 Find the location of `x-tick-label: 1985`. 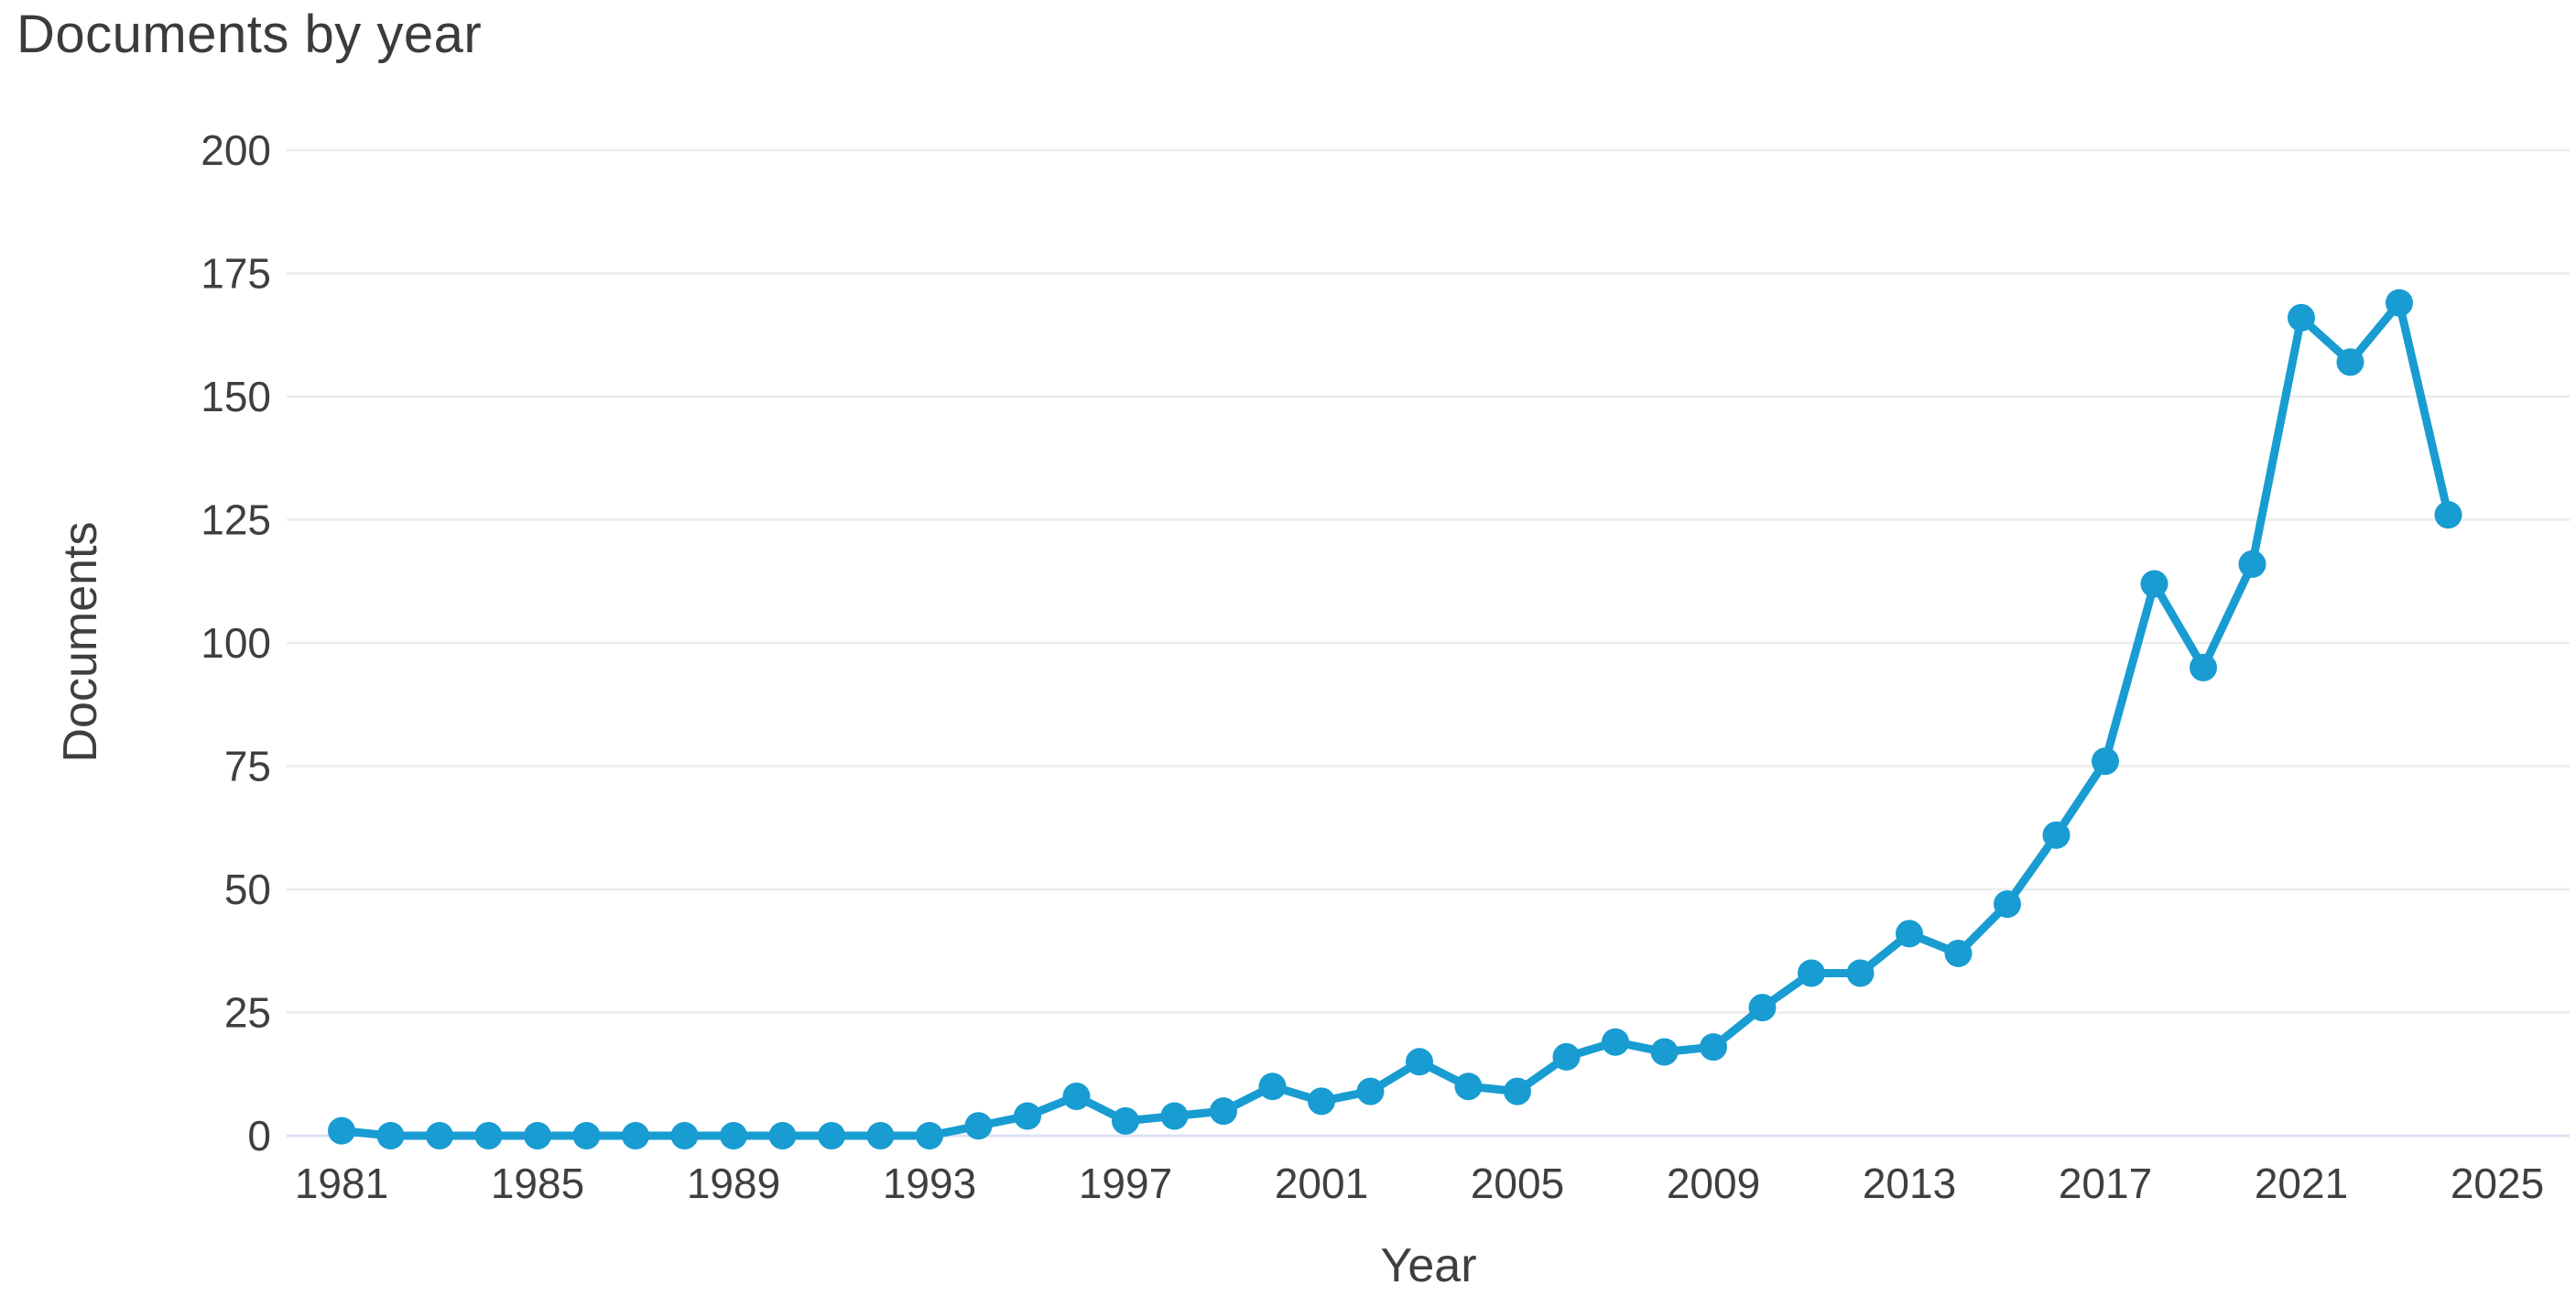

x-tick-label: 1985 is located at coordinates (537, 1183).